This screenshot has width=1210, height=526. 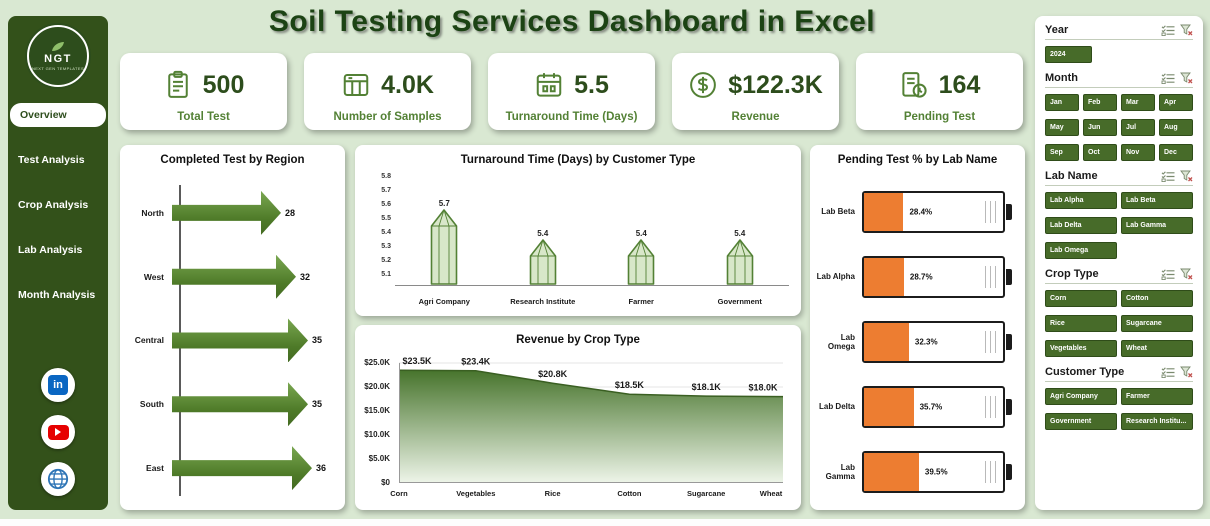 I want to click on x-tick: Research Institute, so click(x=543, y=301).